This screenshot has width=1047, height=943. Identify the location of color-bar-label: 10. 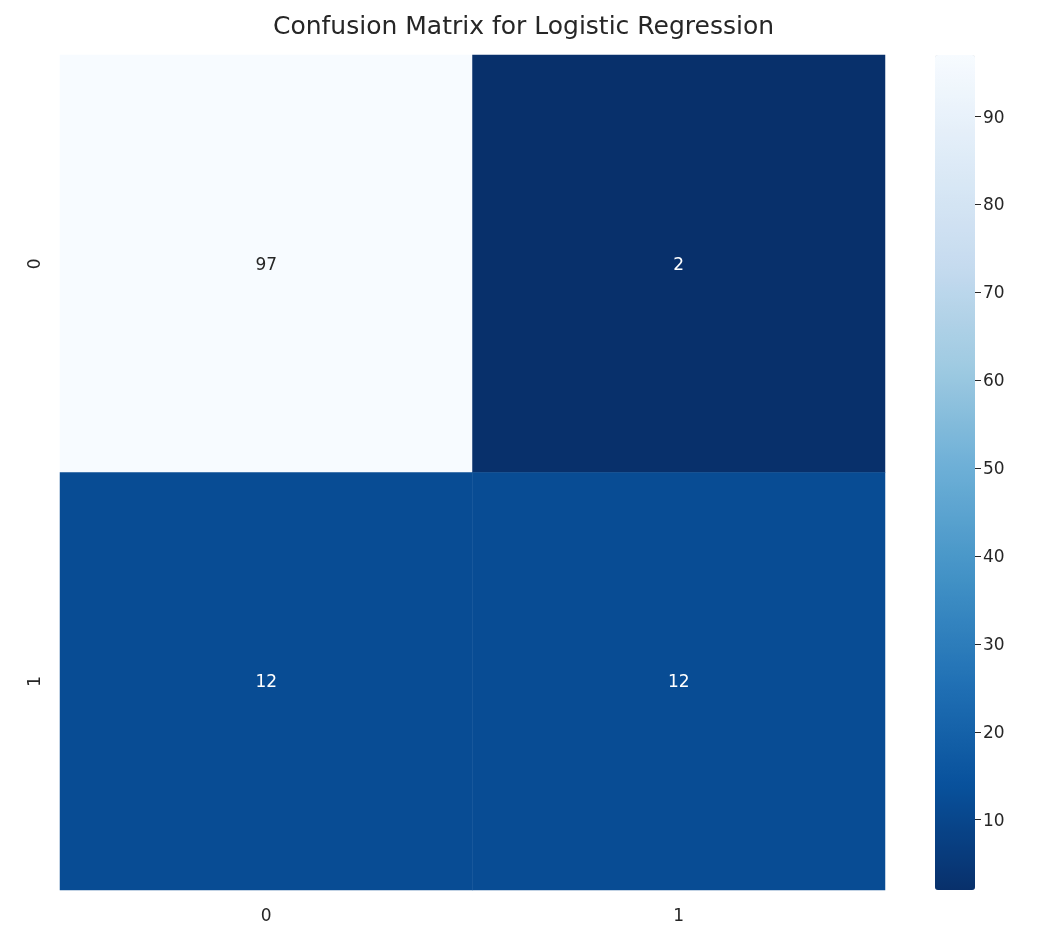
(994, 819).